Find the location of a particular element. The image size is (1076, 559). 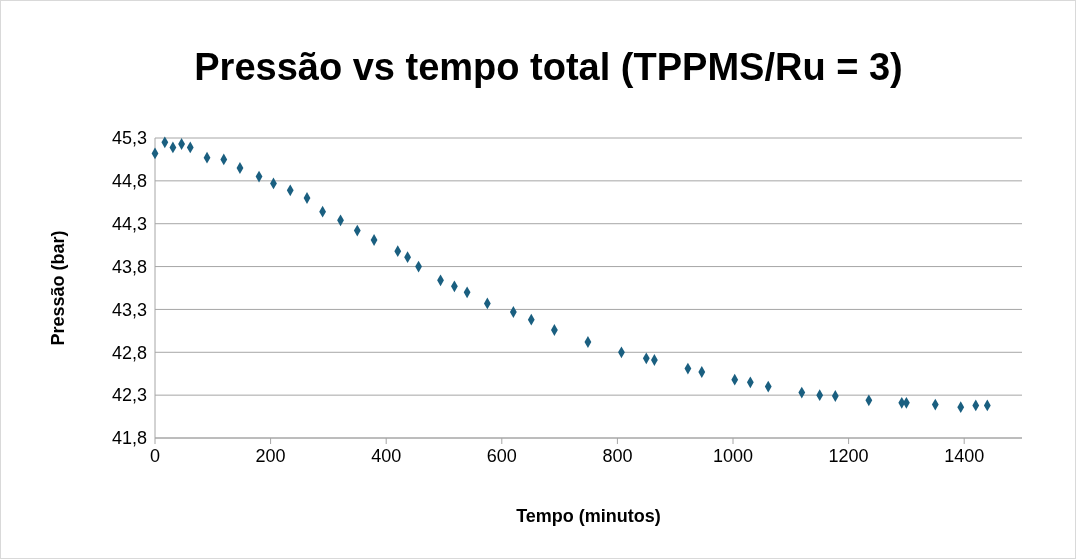

y-tick-label: 43,3 is located at coordinates (129, 309).